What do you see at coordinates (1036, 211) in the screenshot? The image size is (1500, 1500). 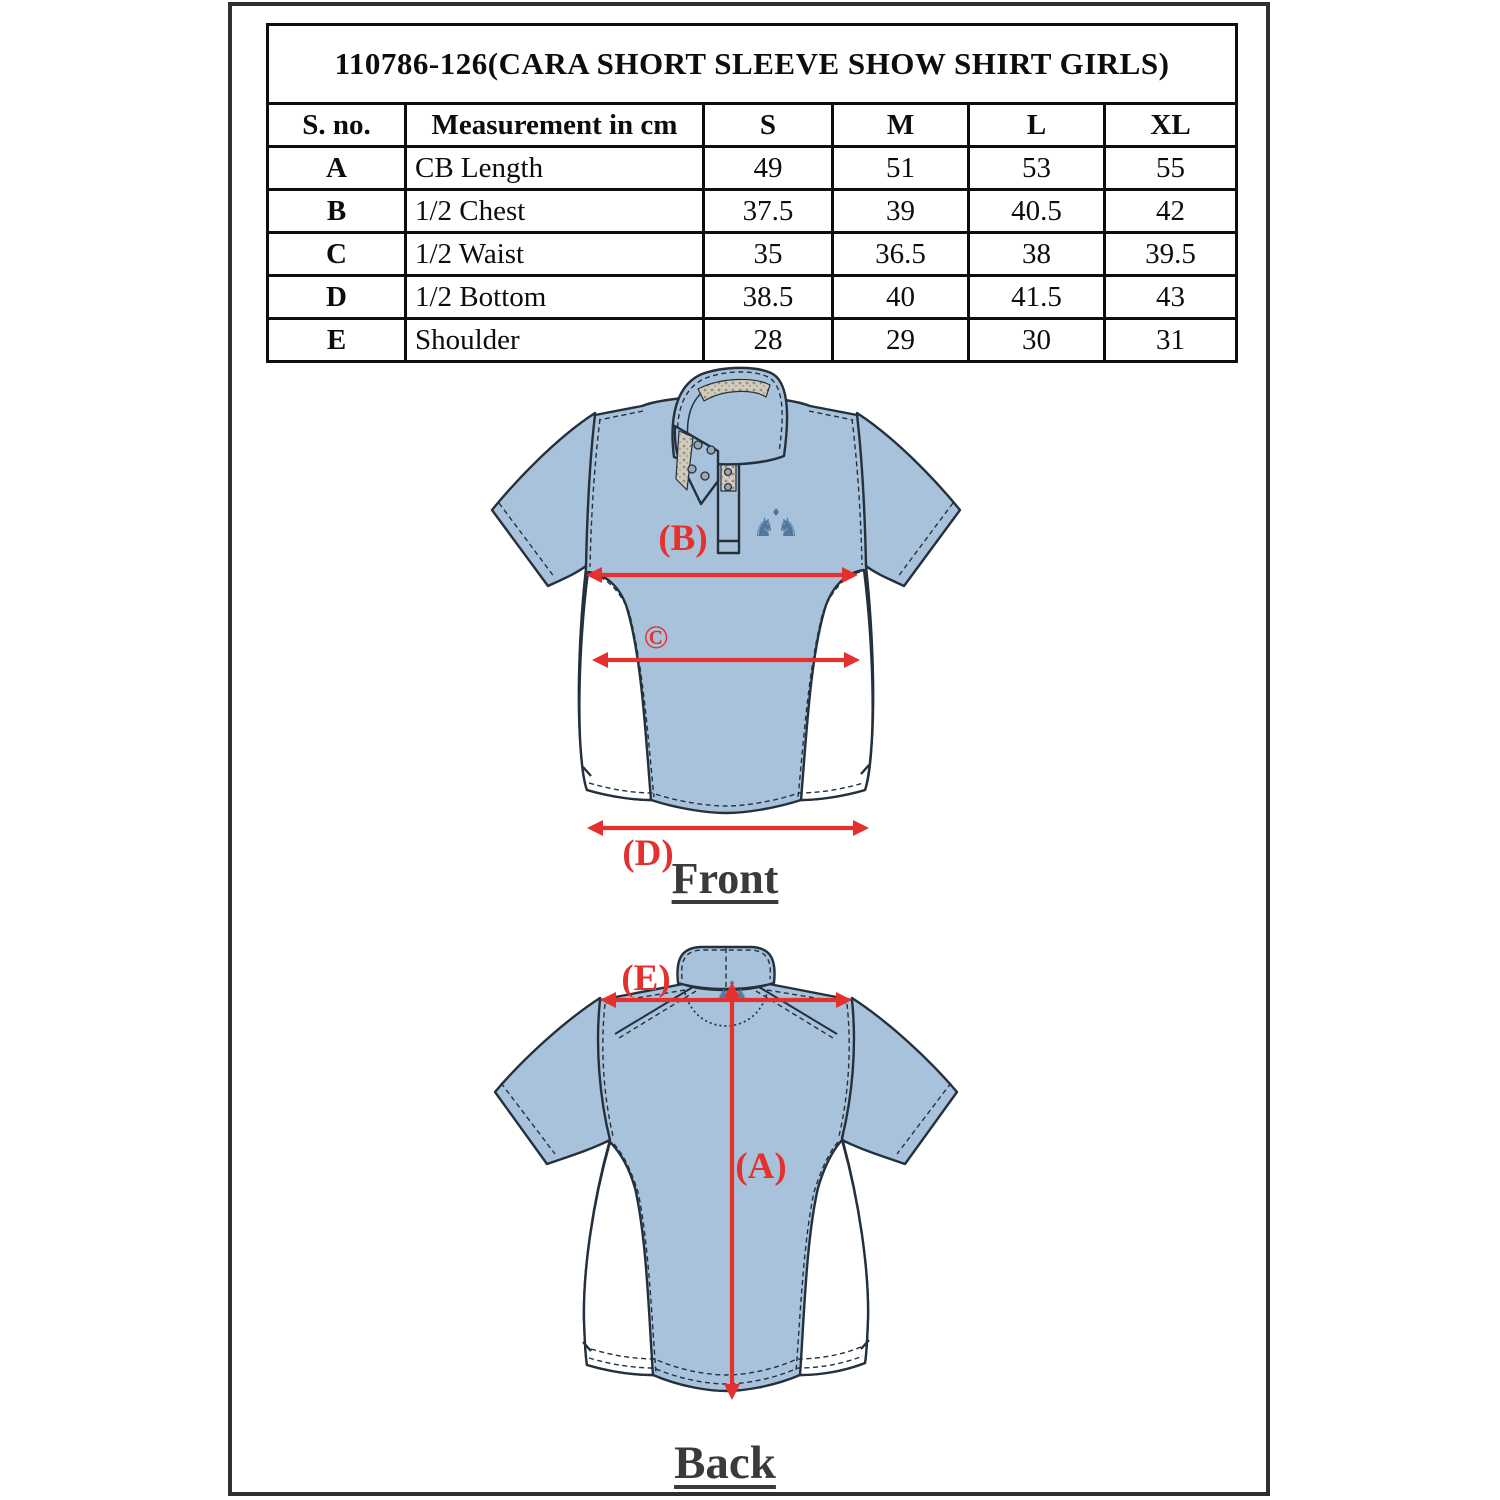 I see `value-l: 40.5` at bounding box center [1036, 211].